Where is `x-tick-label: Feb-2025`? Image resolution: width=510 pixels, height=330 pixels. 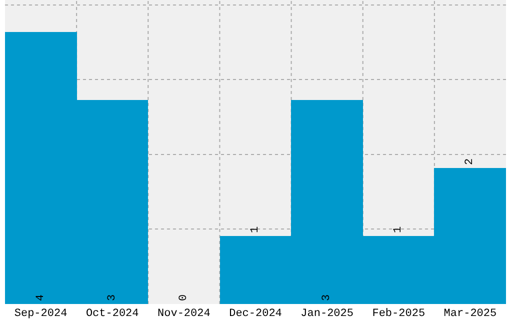 x-tick-label: Feb-2025 is located at coordinates (399, 314).